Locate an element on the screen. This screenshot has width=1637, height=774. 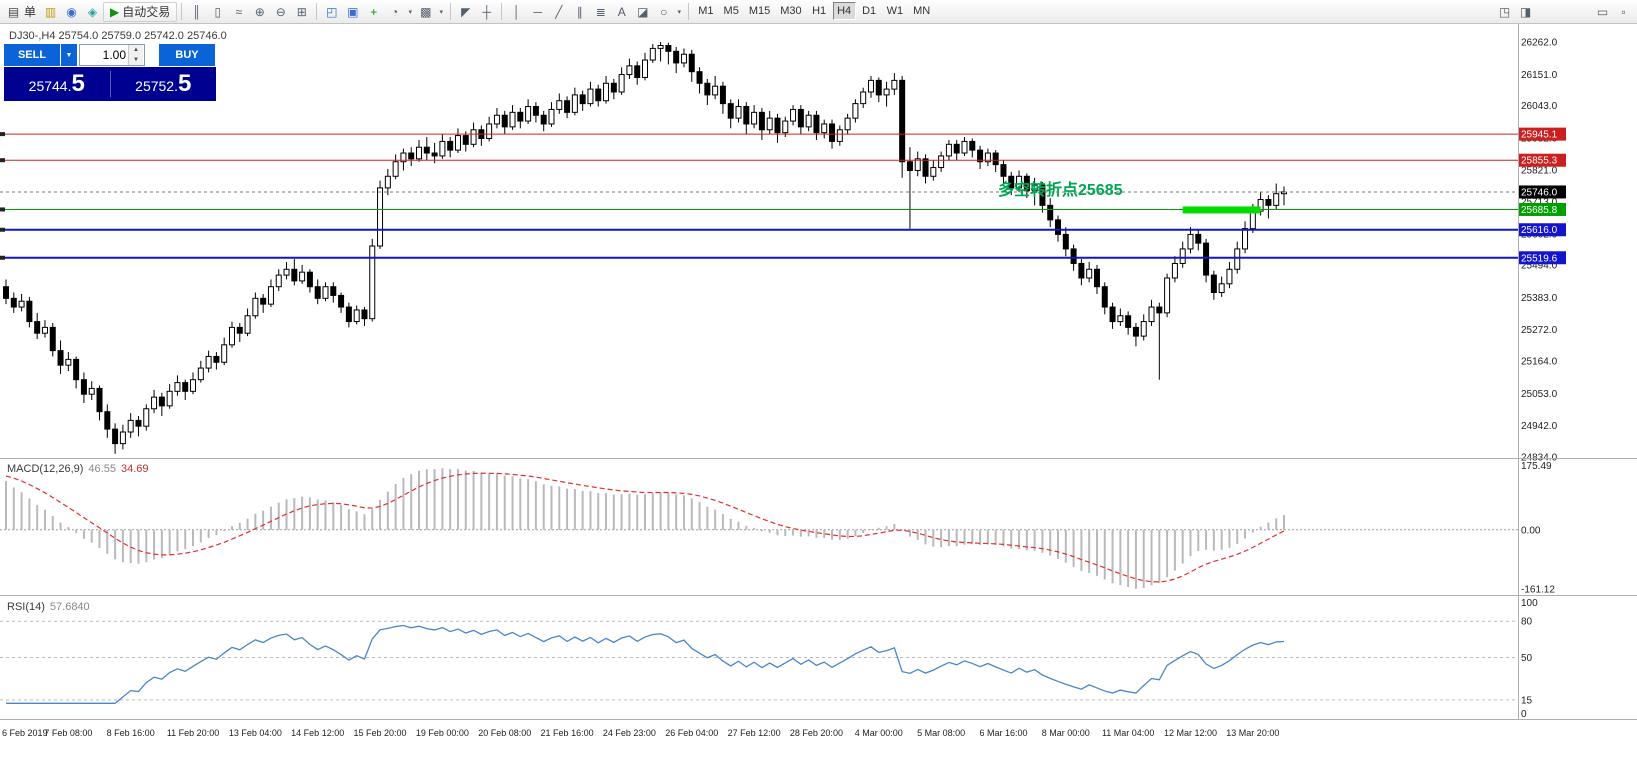
window-panel-icon: ◨ is located at coordinates (1525, 11).